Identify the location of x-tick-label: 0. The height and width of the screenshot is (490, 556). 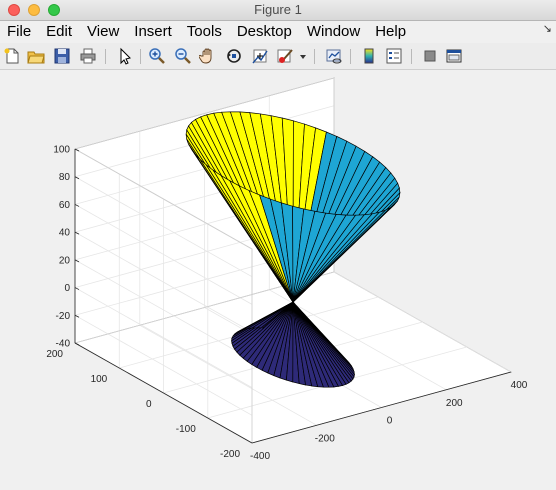
(390, 421).